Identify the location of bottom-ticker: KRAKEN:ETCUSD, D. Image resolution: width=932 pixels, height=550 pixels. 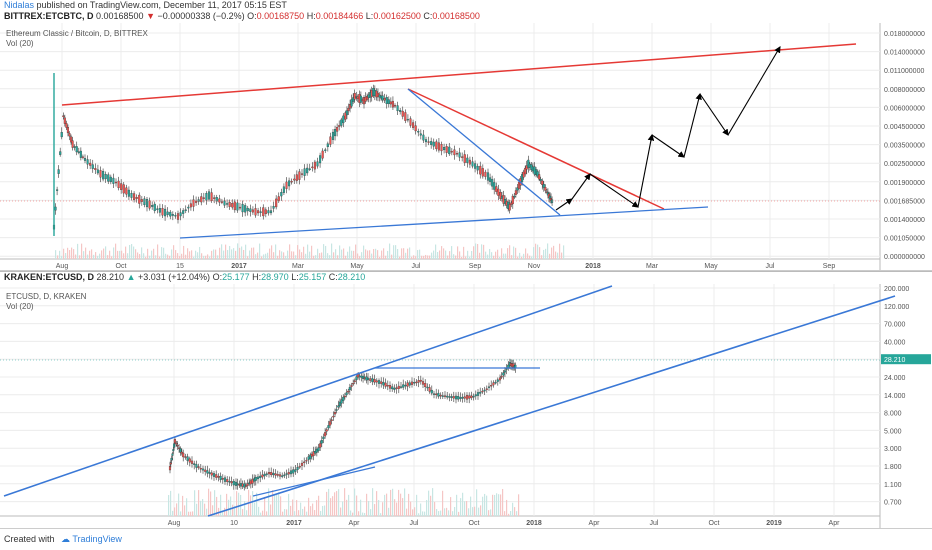
(49, 277).